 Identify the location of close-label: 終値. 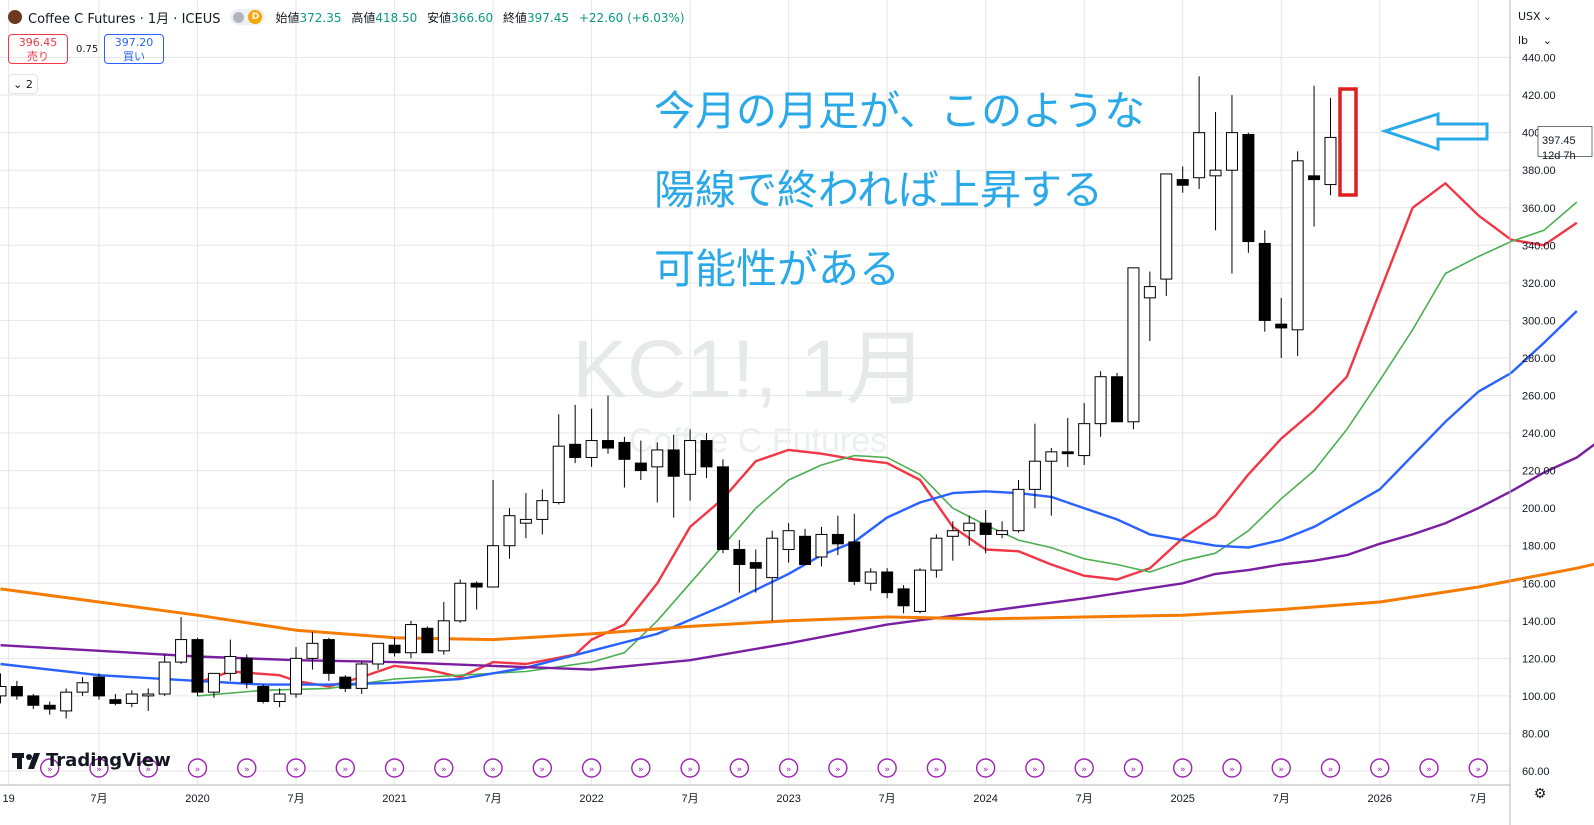
(515, 17).